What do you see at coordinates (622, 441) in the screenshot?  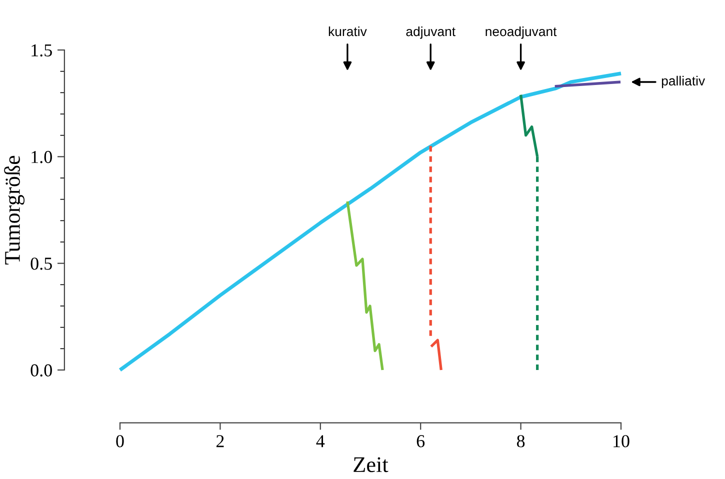 I see `x-tick-label: 10` at bounding box center [622, 441].